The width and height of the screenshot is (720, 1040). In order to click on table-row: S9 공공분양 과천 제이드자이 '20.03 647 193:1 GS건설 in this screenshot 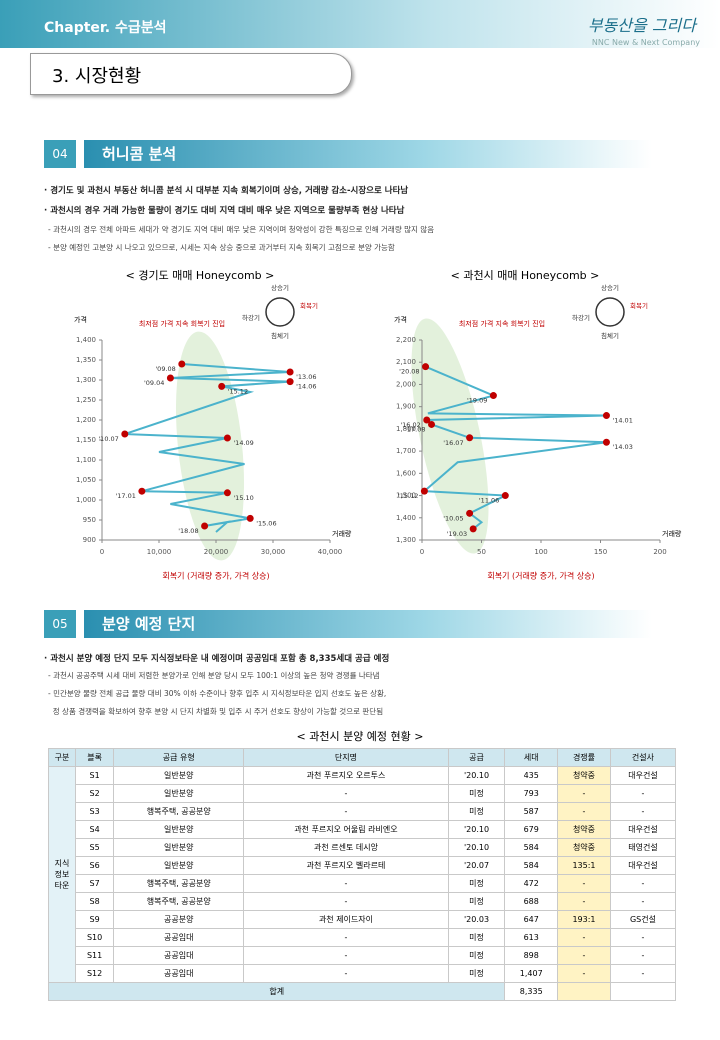, I will do `click(363, 919)`.